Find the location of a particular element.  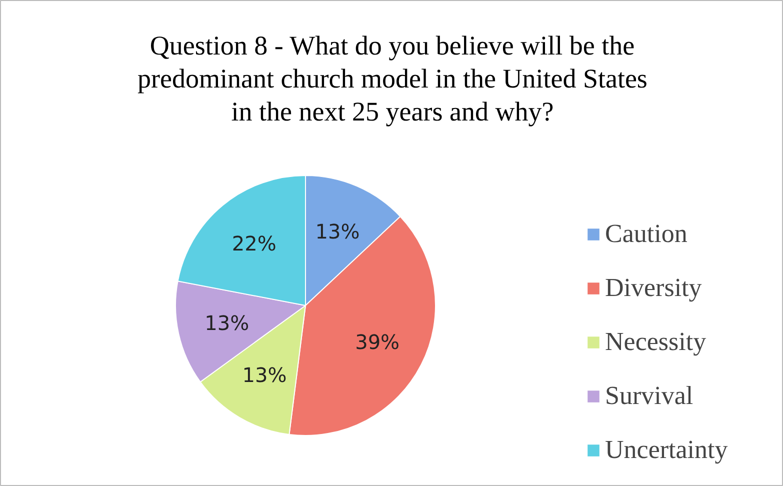

chart-title: Question 8 - What do you believe will be the predominant church model in the United States in the next 25 years and why? is located at coordinates (393, 78).